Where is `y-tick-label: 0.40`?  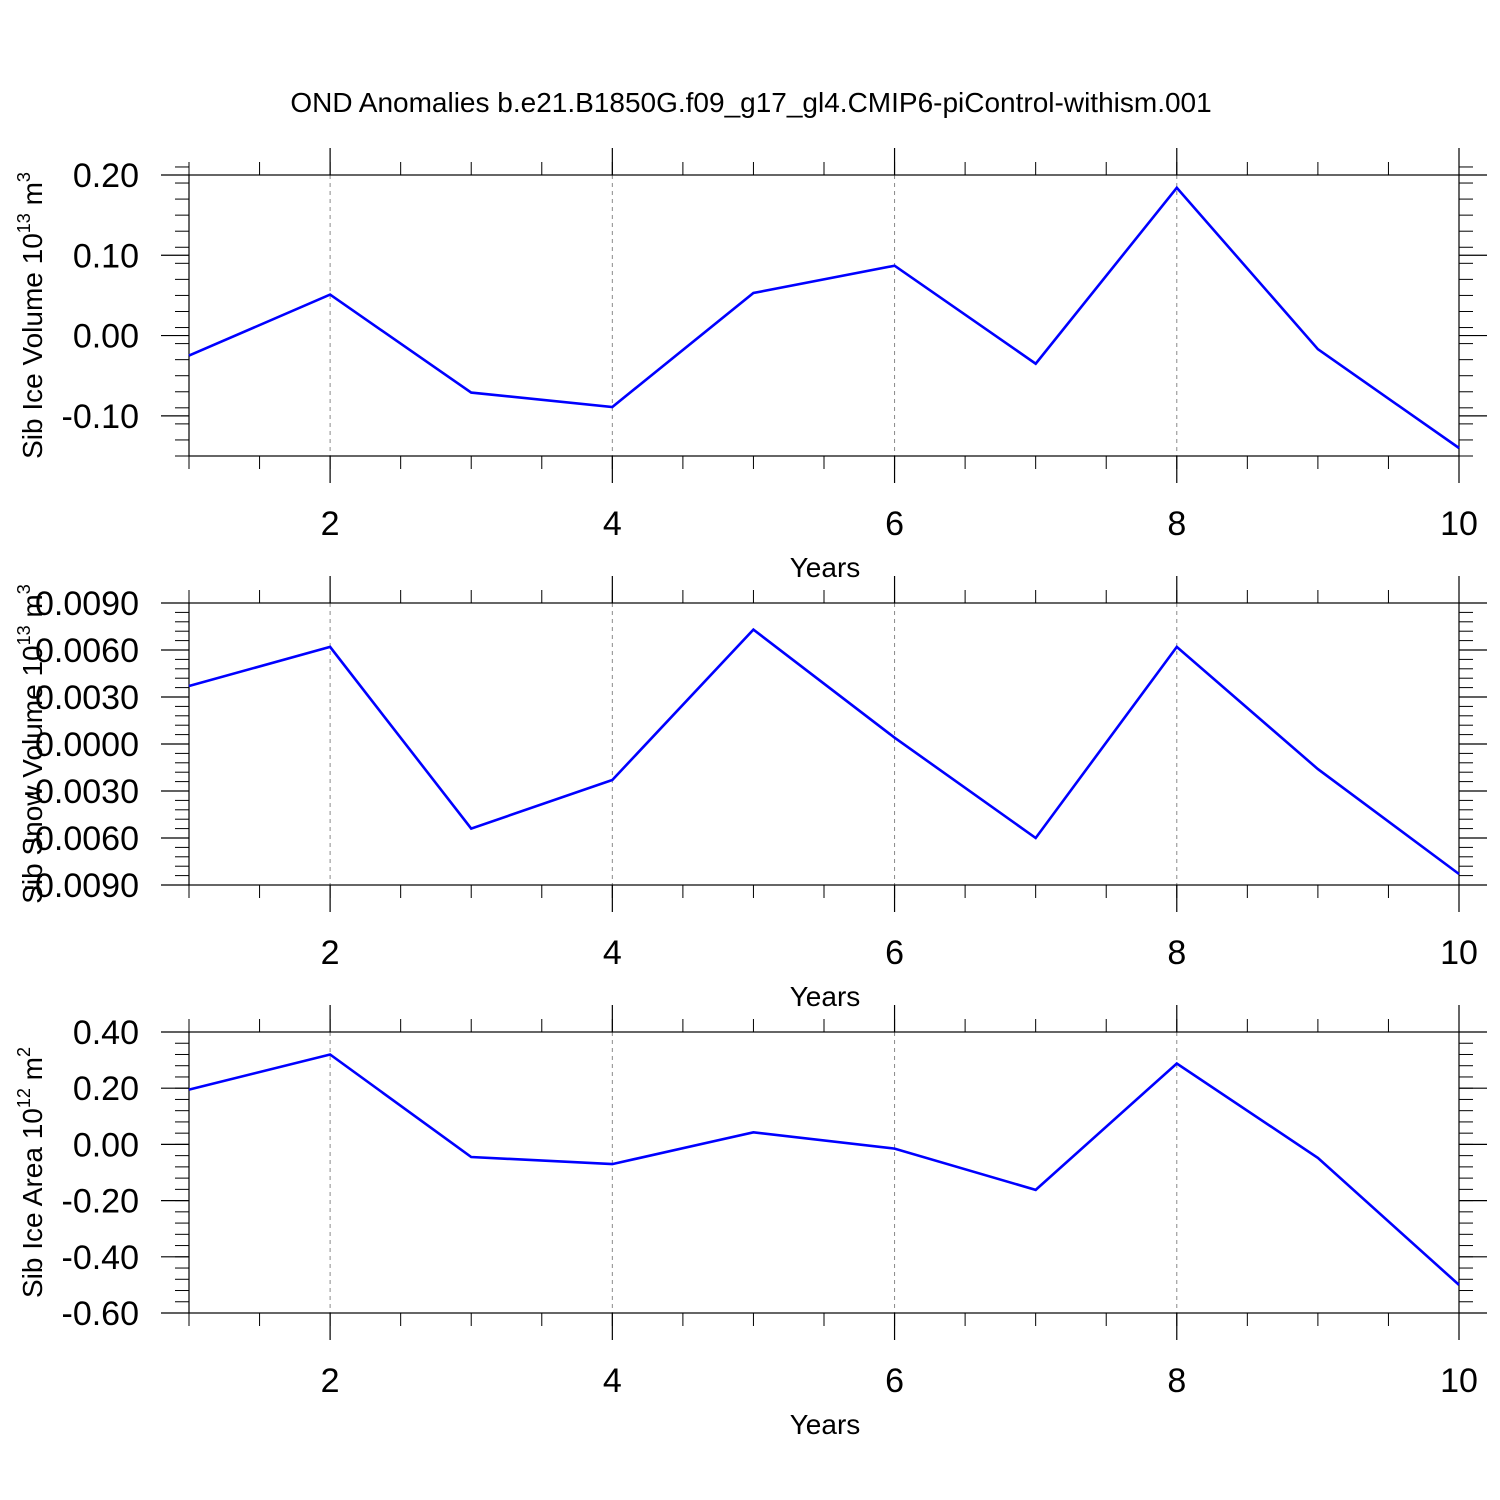
y-tick-label: 0.40 is located at coordinates (106, 1033).